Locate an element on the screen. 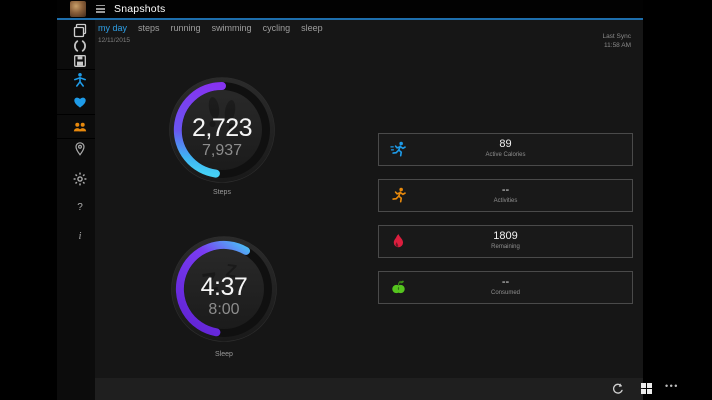 This screenshot has height=400, width=712. command-bar: ••• is located at coordinates (386, 389).